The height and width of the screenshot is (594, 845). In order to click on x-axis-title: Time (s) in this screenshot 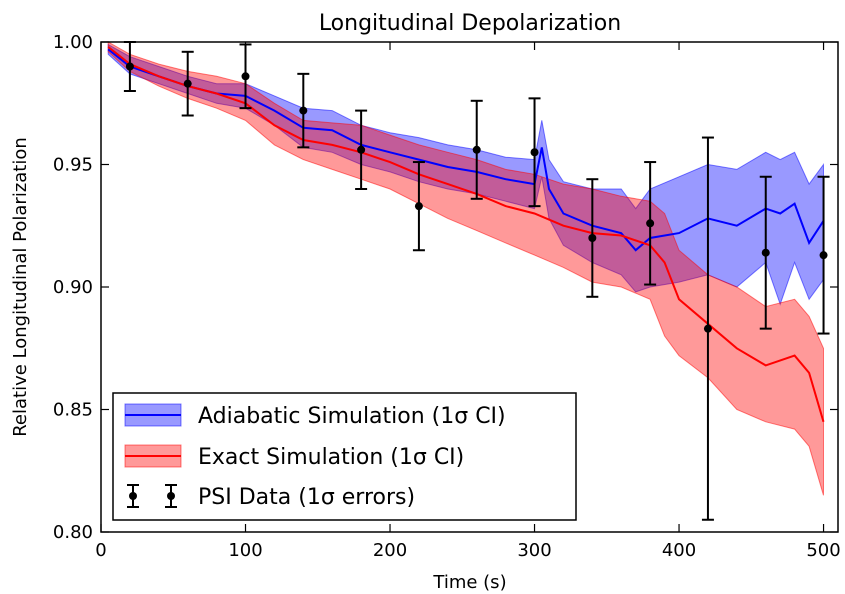, I will do `click(469, 582)`.